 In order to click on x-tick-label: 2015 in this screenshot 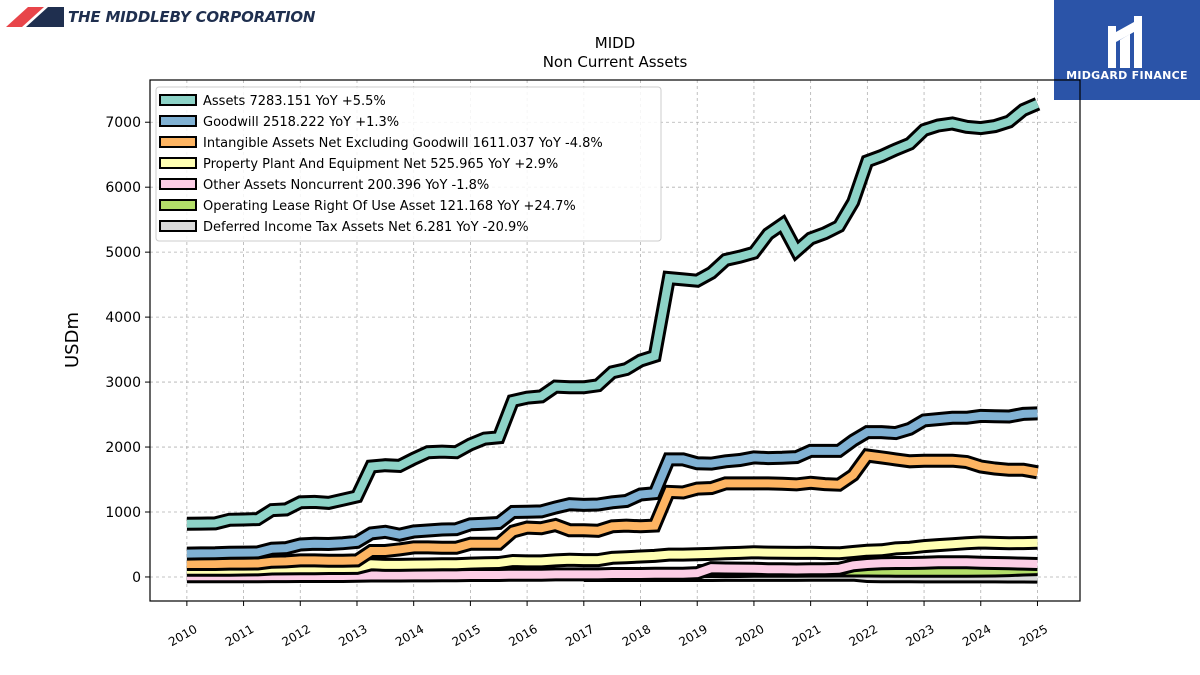, I will do `click(466, 635)`.